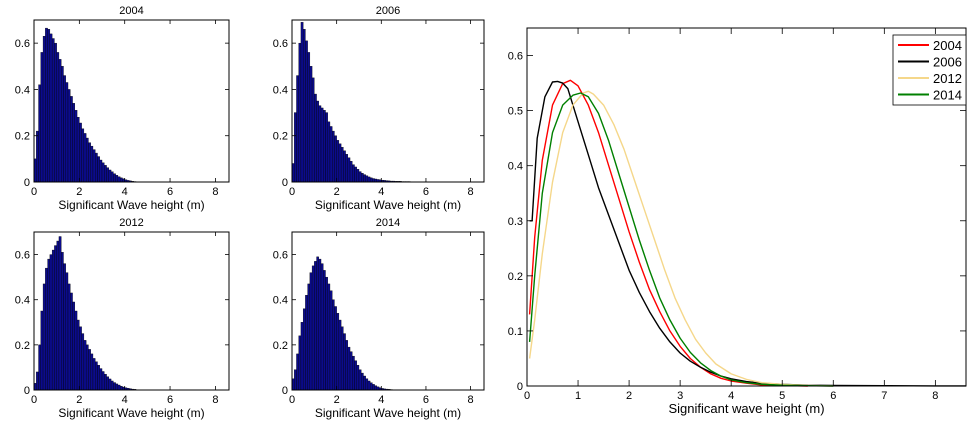  What do you see at coordinates (515, 332) in the screenshot?
I see `y-tick-label: 0.1` at bounding box center [515, 332].